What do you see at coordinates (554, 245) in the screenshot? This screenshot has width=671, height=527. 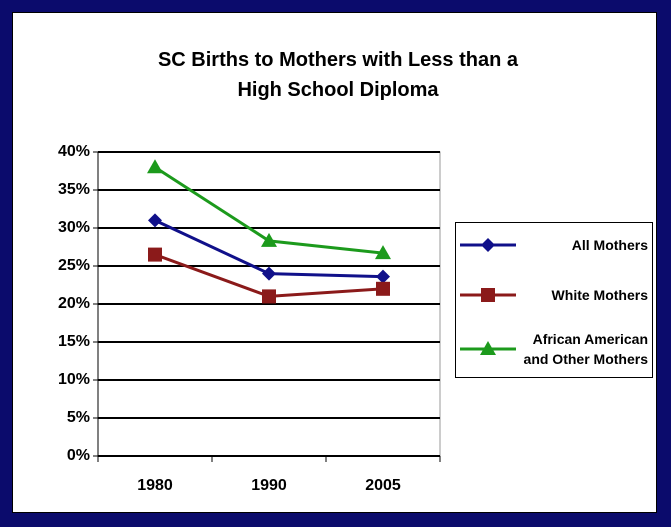 I see `legend-entry: All Mothers` at bounding box center [554, 245].